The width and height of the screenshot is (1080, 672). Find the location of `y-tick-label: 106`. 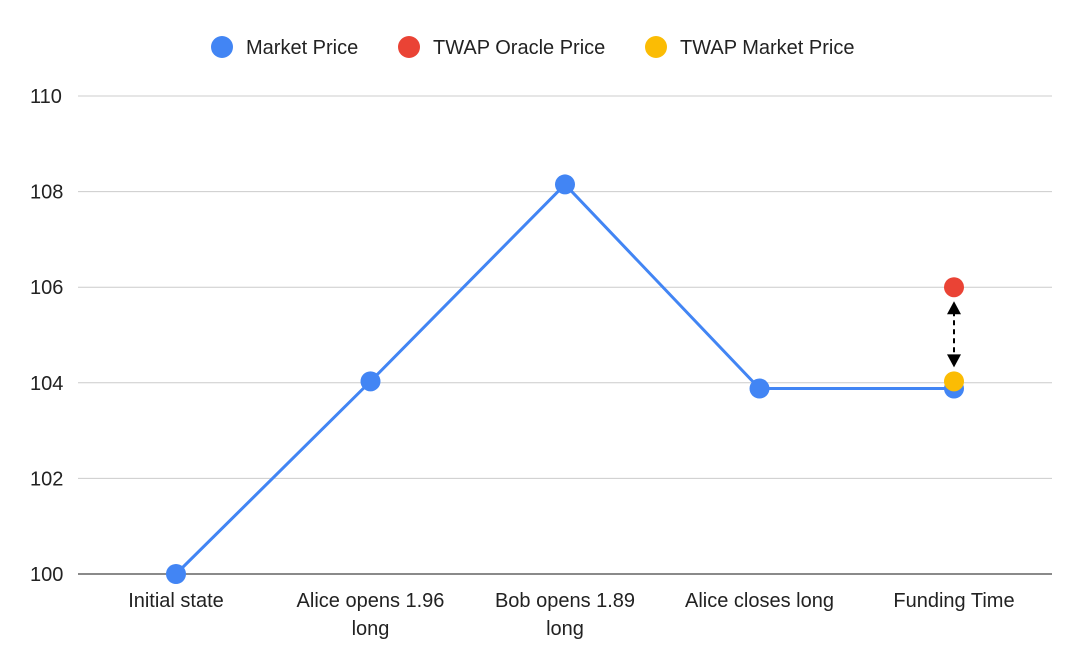

y-tick-label: 106 is located at coordinates (46, 288).